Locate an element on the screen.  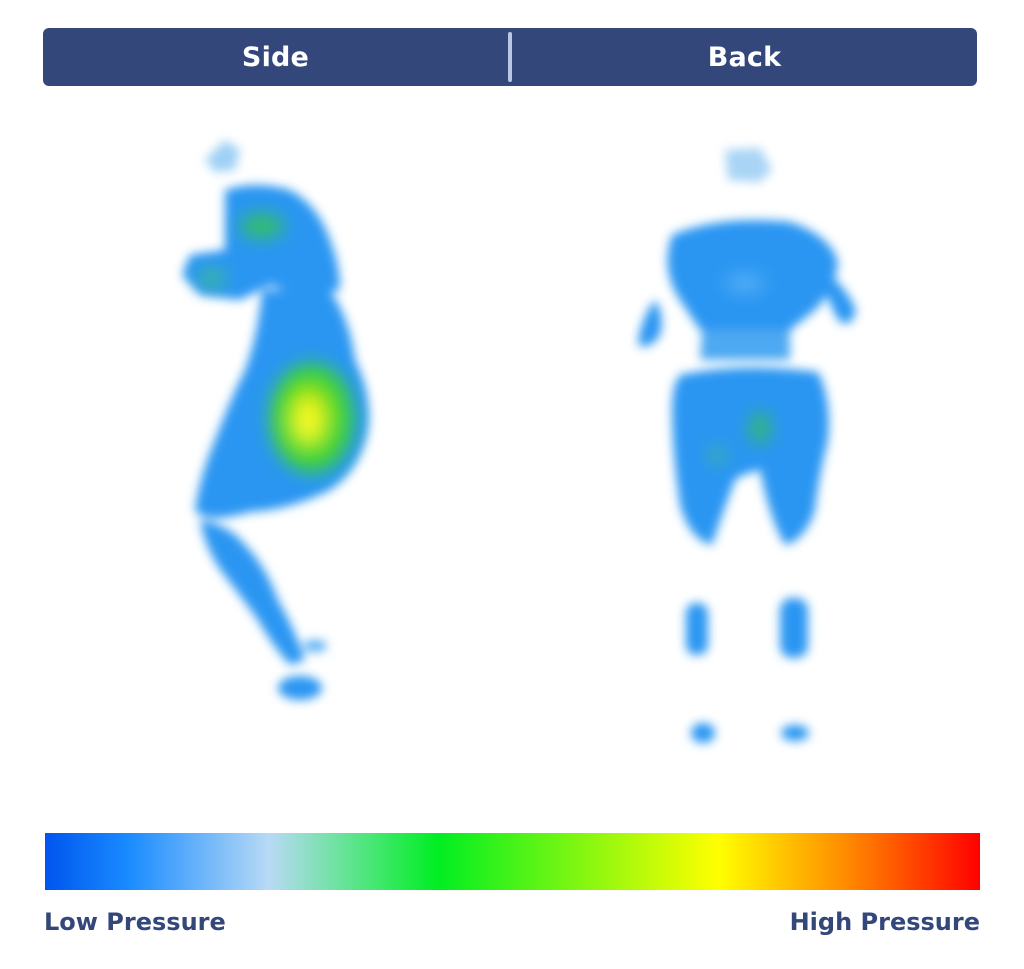
high-pressure-label: High Pressure is located at coordinates (884, 922).